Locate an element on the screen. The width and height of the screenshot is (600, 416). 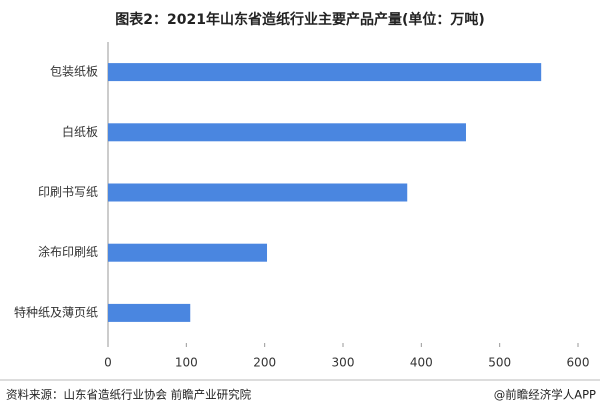
y-tick-label: 特种纸及薄页纸 is located at coordinates (56, 311).